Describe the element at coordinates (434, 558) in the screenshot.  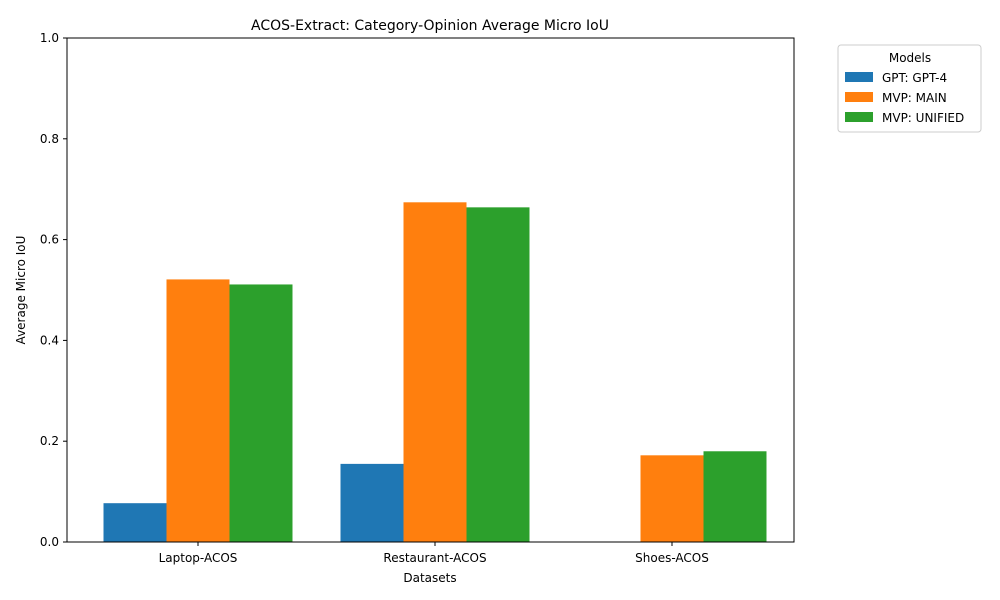
I see `x-tick-label: Restaurant-ACOS` at that location.